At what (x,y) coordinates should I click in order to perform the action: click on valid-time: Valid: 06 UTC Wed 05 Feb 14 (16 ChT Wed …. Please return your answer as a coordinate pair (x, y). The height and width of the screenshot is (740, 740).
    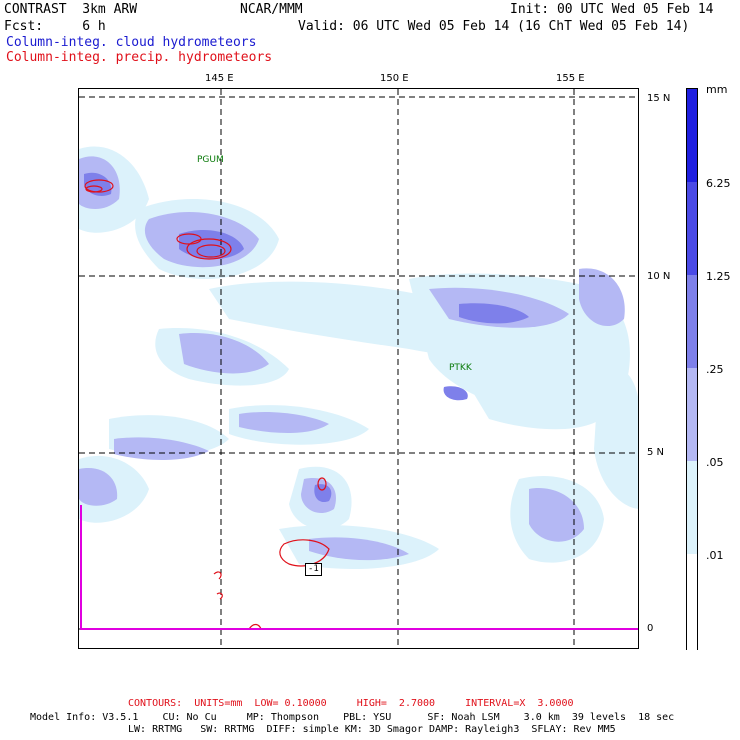
    Looking at the image, I should click on (494, 26).